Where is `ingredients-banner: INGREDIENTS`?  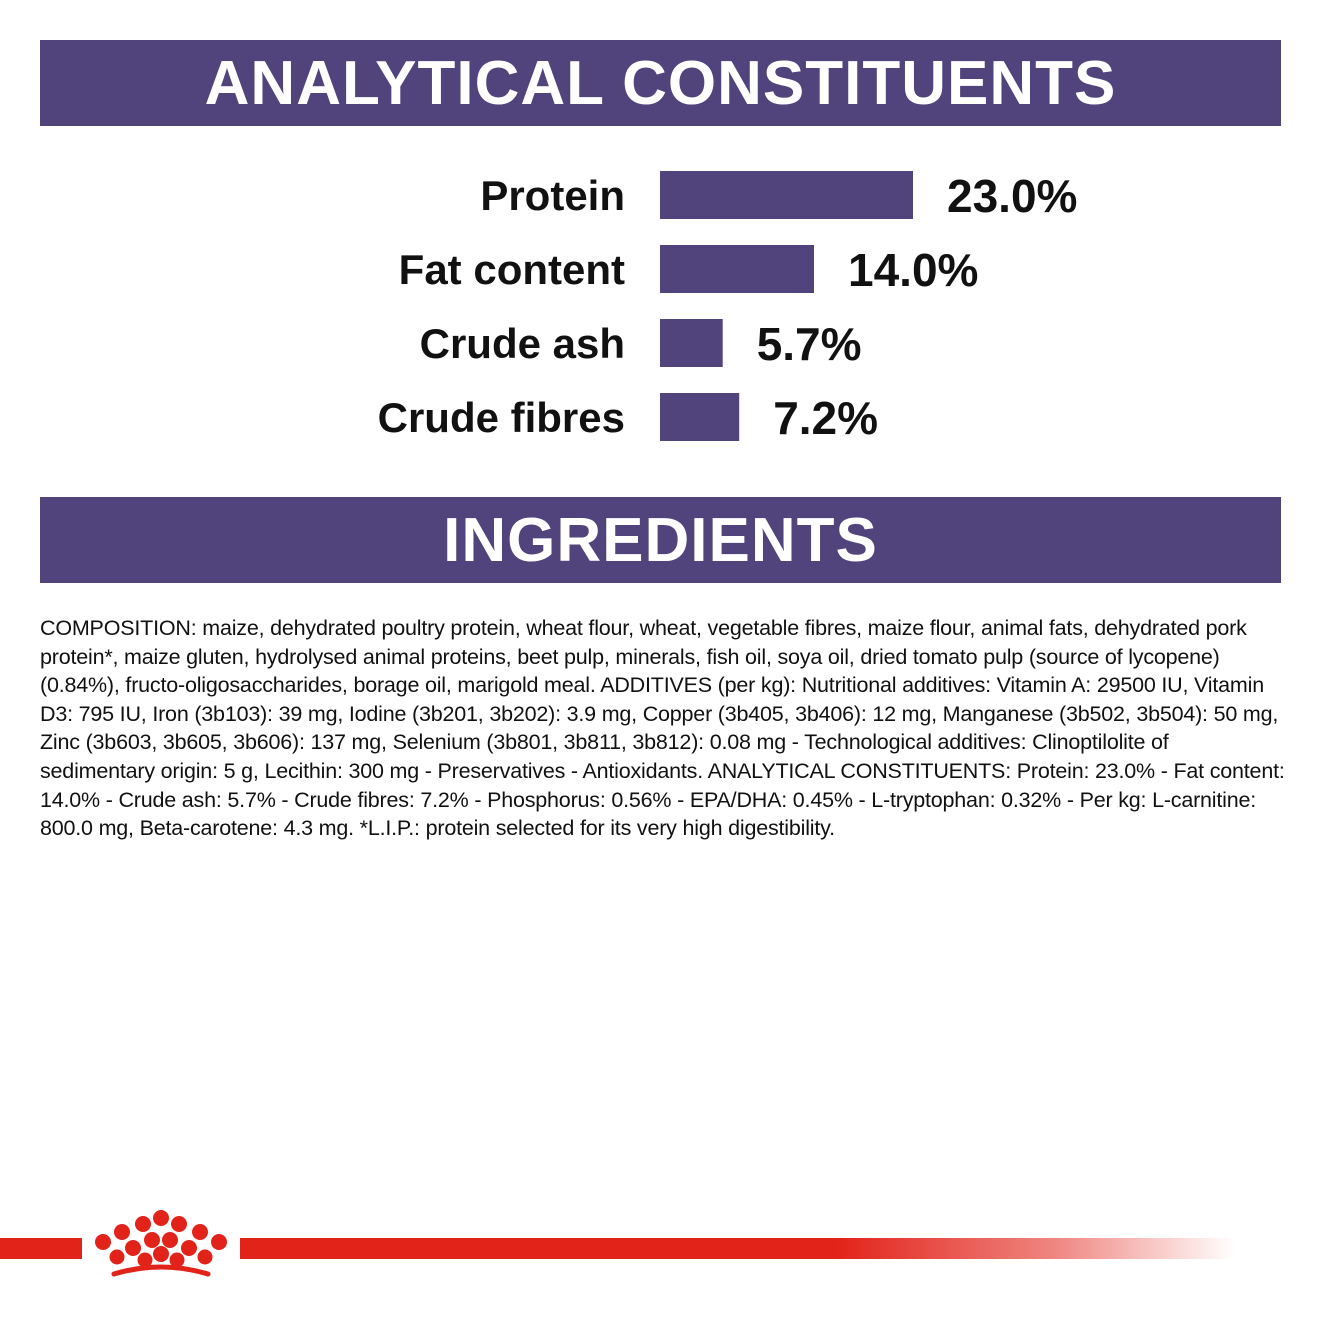 ingredients-banner: INGREDIENTS is located at coordinates (660, 540).